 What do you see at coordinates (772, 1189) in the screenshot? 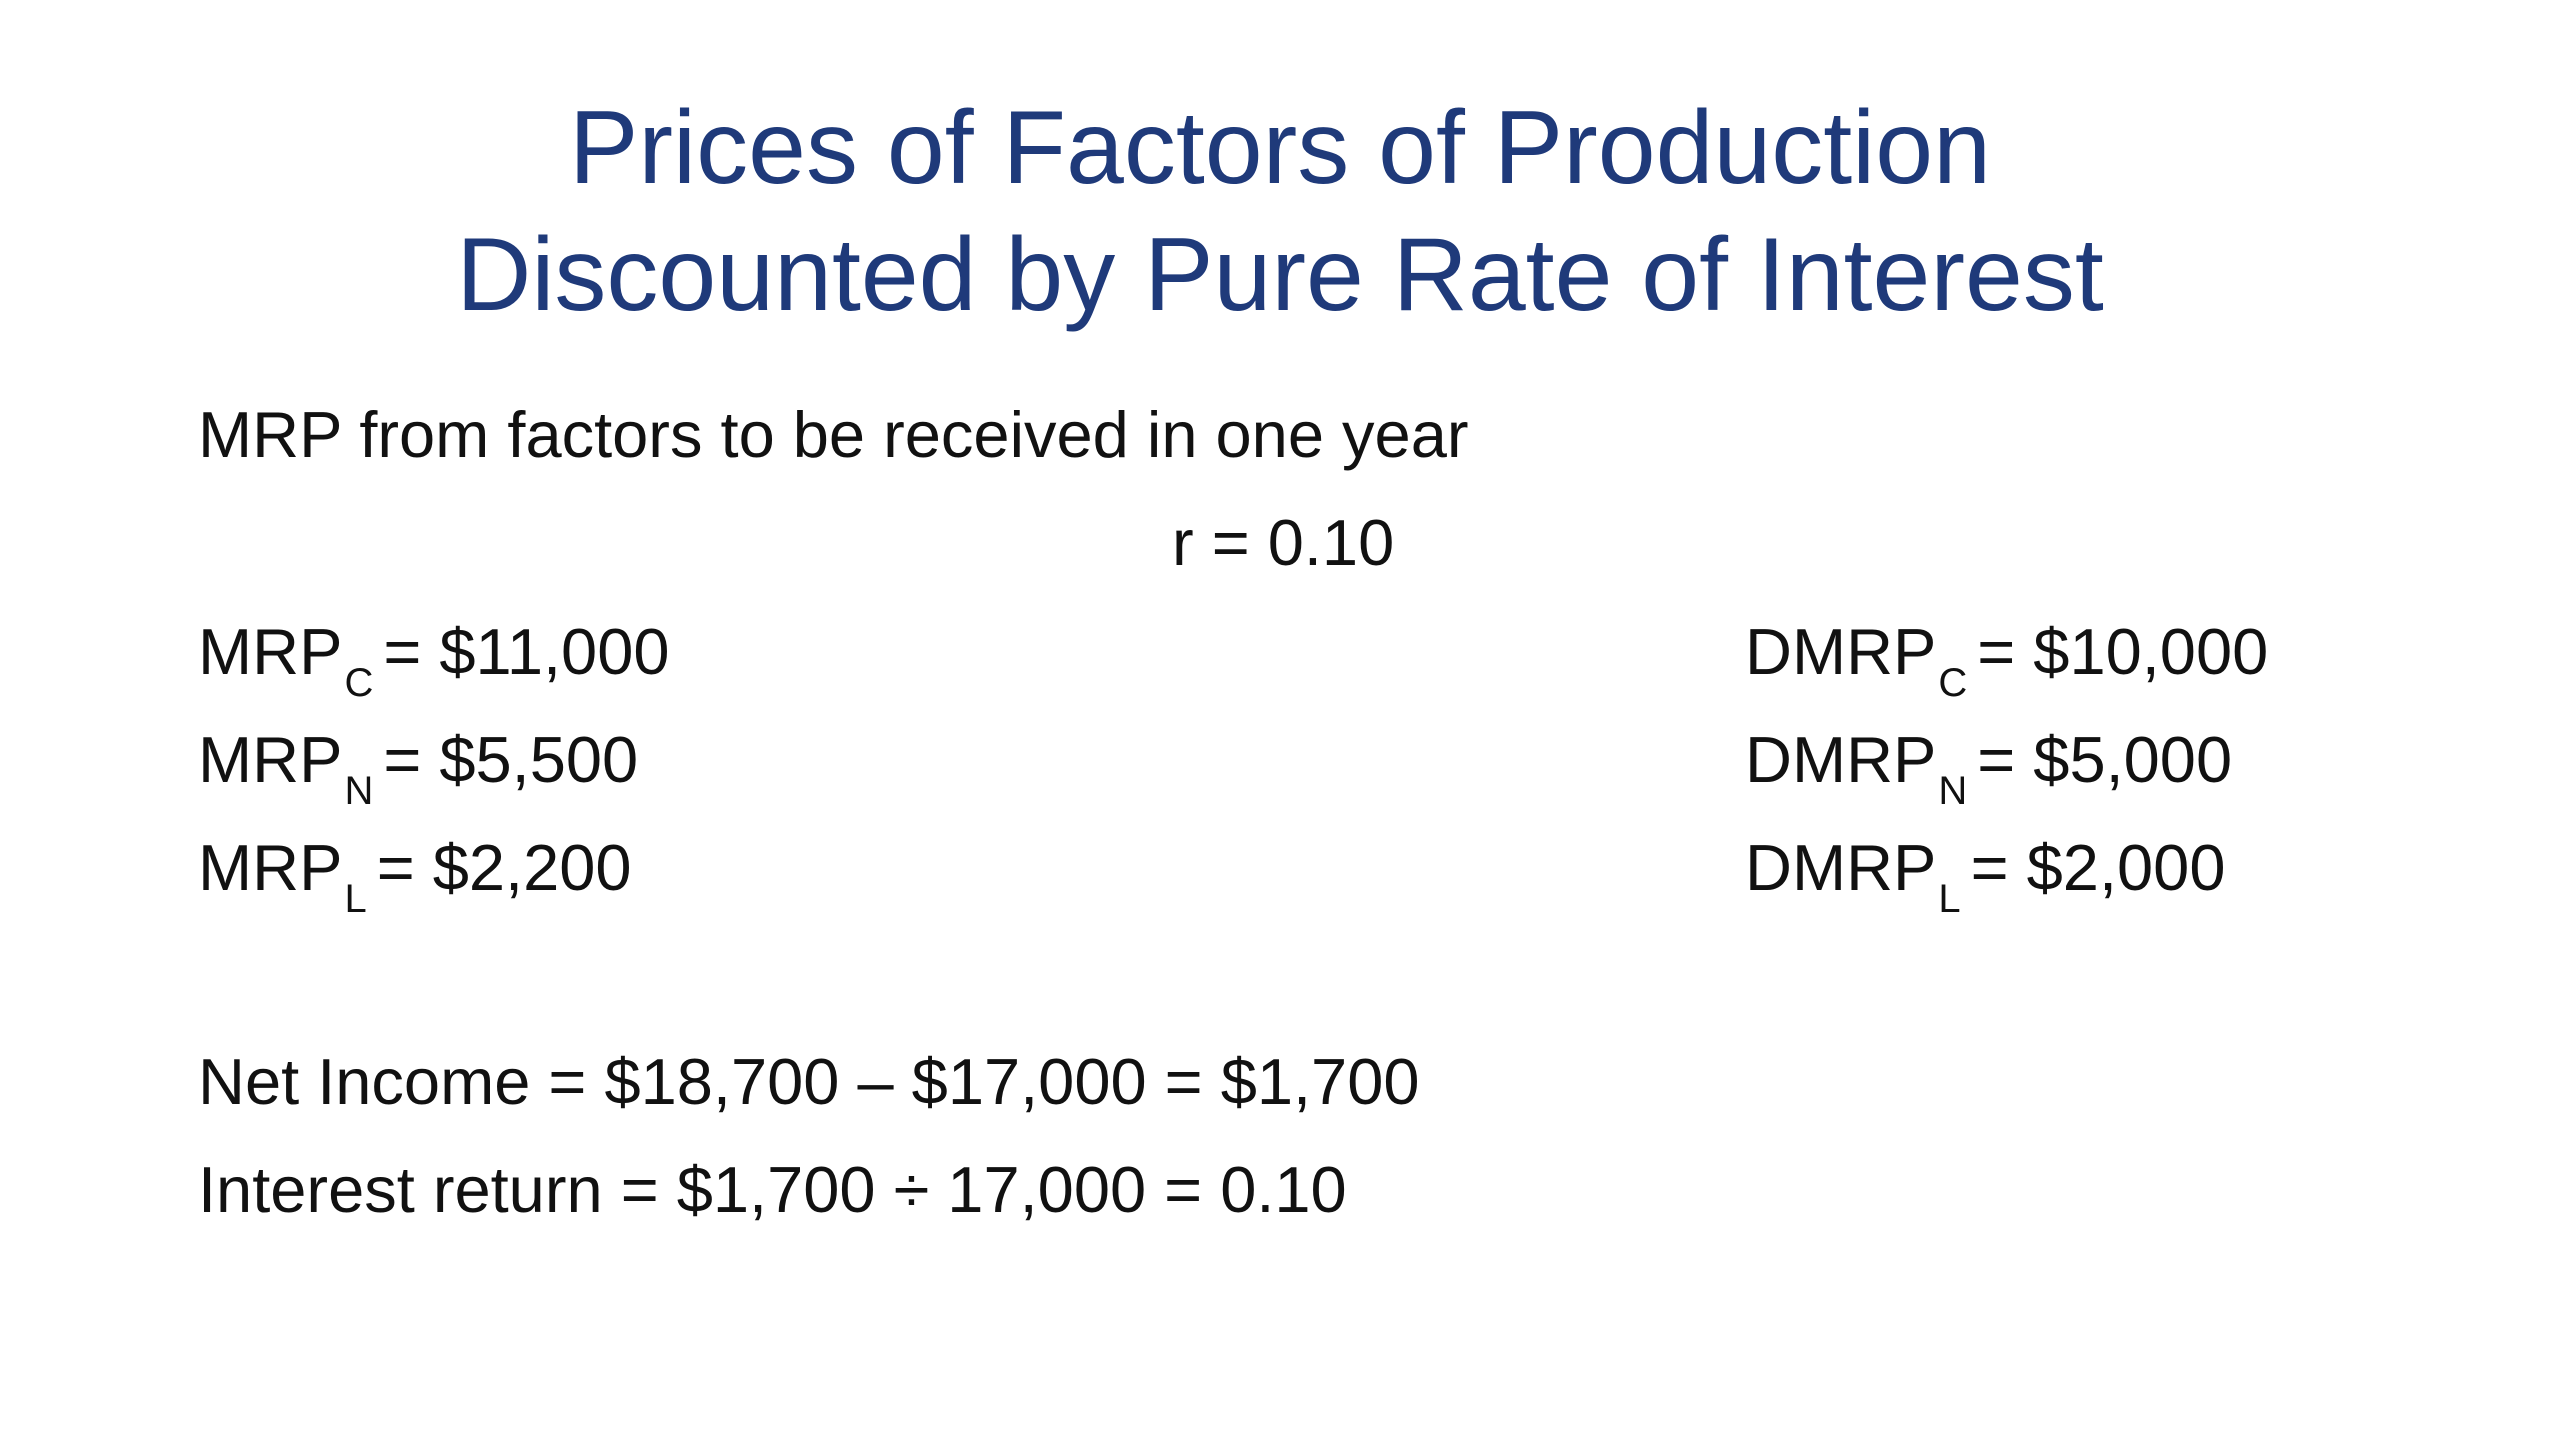
I see `interest-return: Interest return = $1,700 ÷ 17,000 = 0.10` at bounding box center [772, 1189].